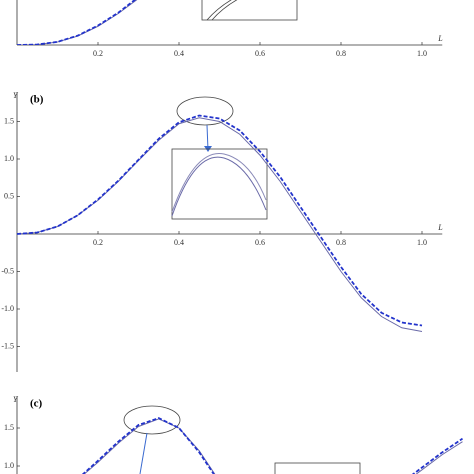  Describe the element at coordinates (7, 308) in the screenshot. I see `y-tick-label: -1.0` at that location.